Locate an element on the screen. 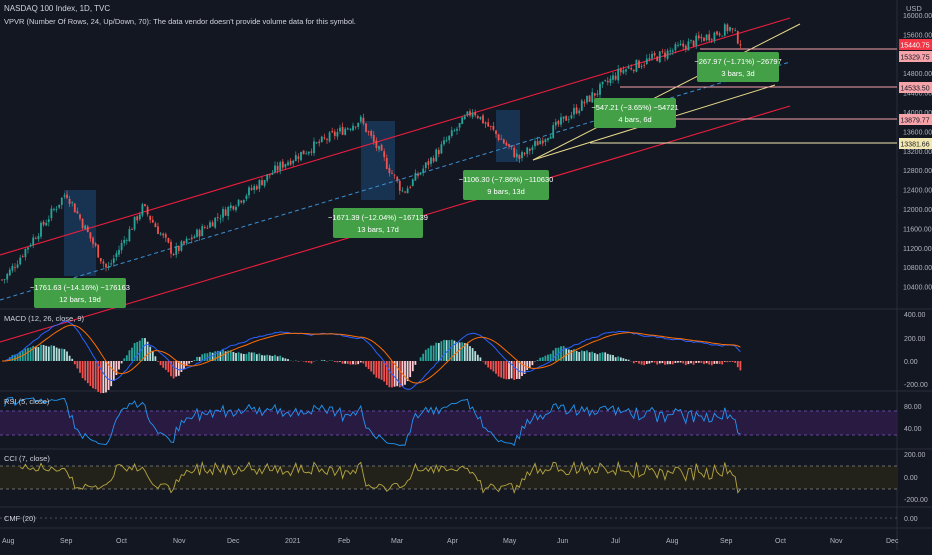  measure-label-3-line2: 9 bars, 13d is located at coordinates (506, 191).